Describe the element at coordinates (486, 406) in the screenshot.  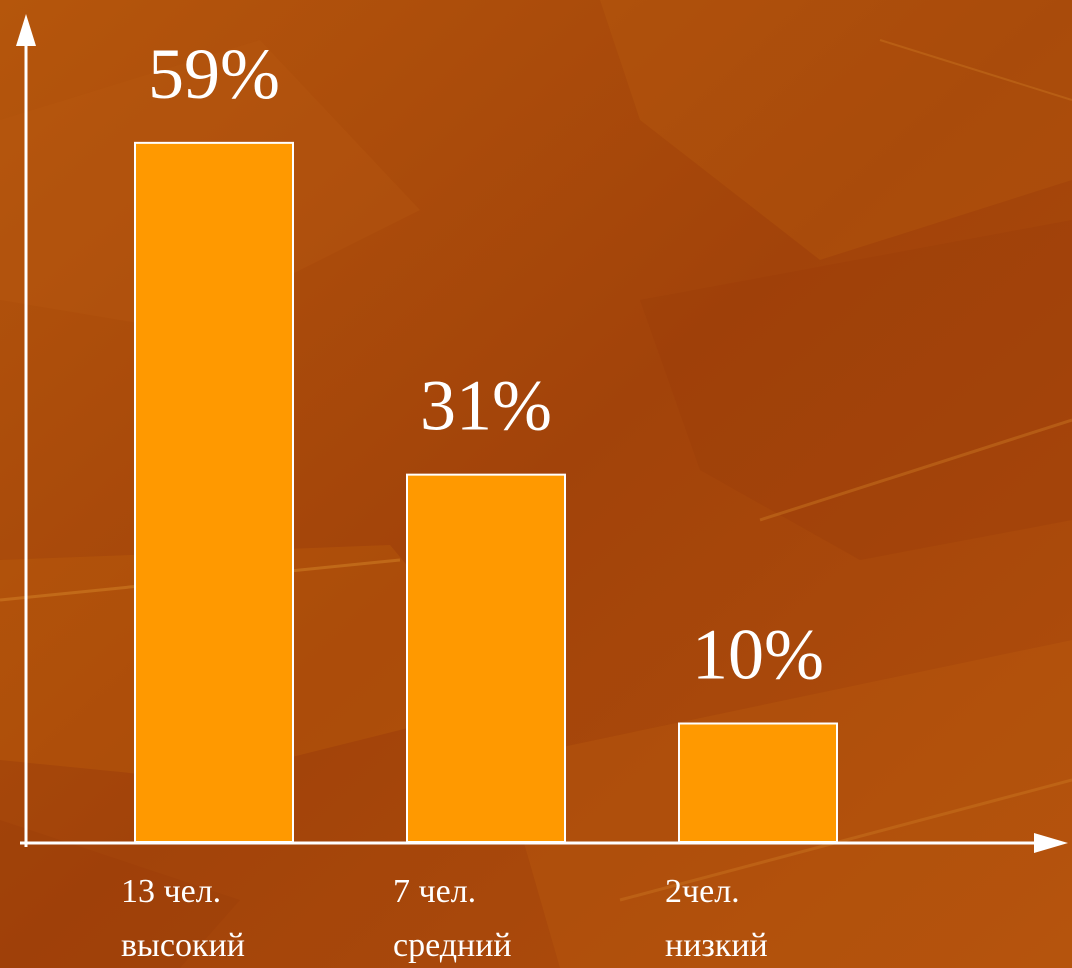
I see `data-label-2: 31%` at that location.